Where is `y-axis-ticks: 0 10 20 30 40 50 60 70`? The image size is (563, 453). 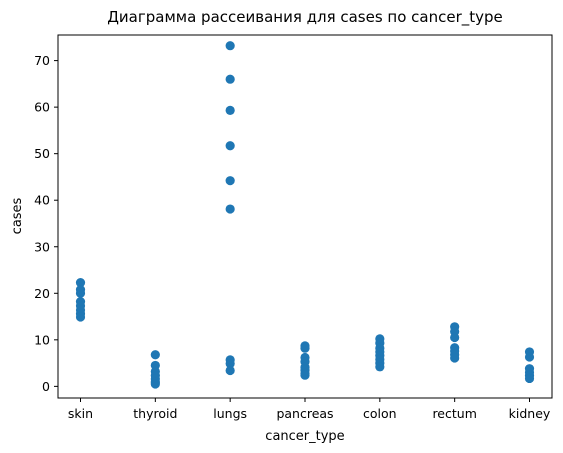 y-axis-ticks: 0 10 20 30 40 50 60 70 is located at coordinates (46, 223).